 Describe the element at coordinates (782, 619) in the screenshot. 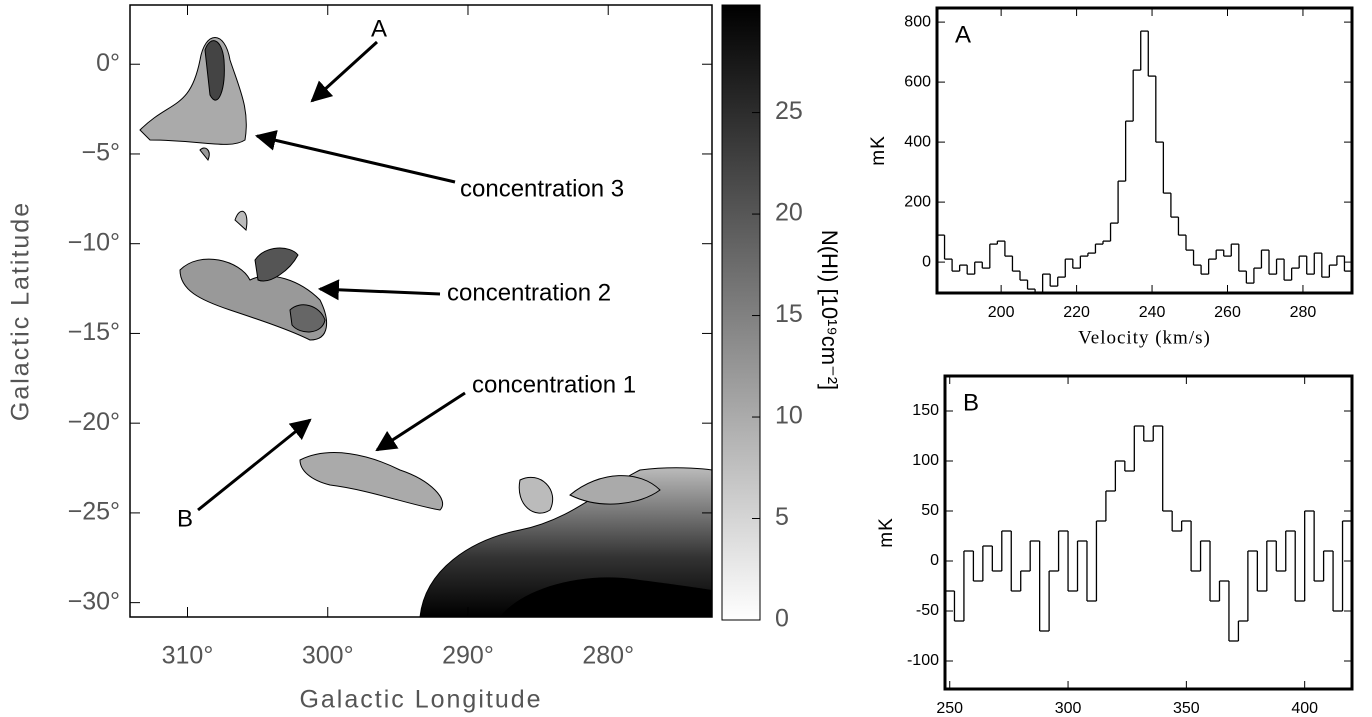

I see `colorbar-tick-label: 0` at that location.